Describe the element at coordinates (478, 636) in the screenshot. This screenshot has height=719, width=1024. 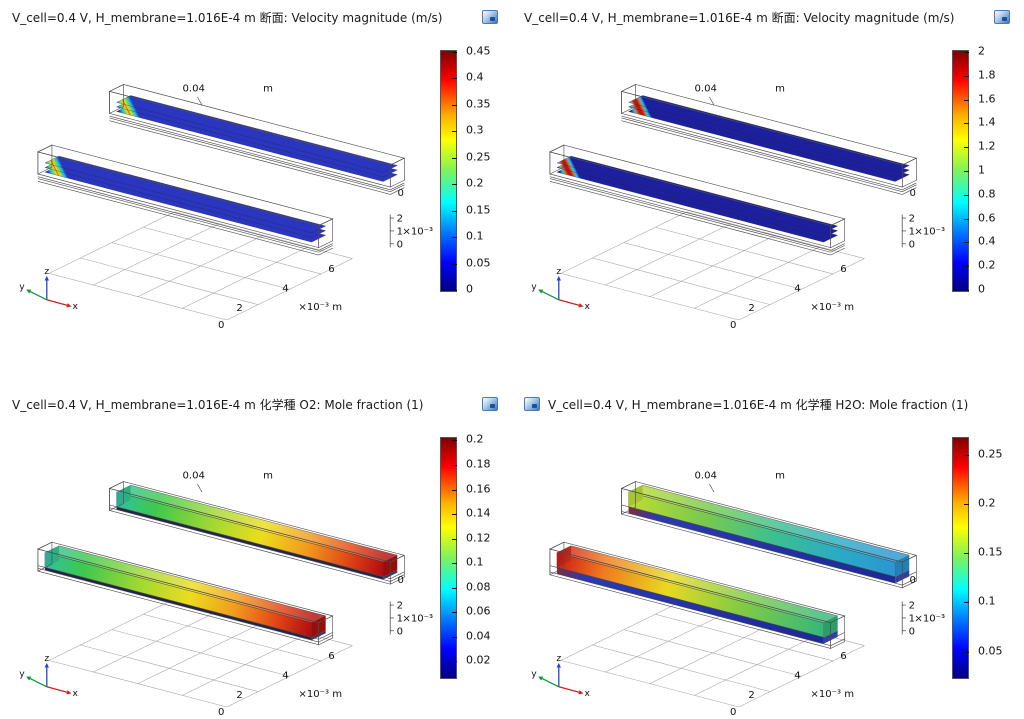
I see `colorbar-tick-label: 0.04` at that location.